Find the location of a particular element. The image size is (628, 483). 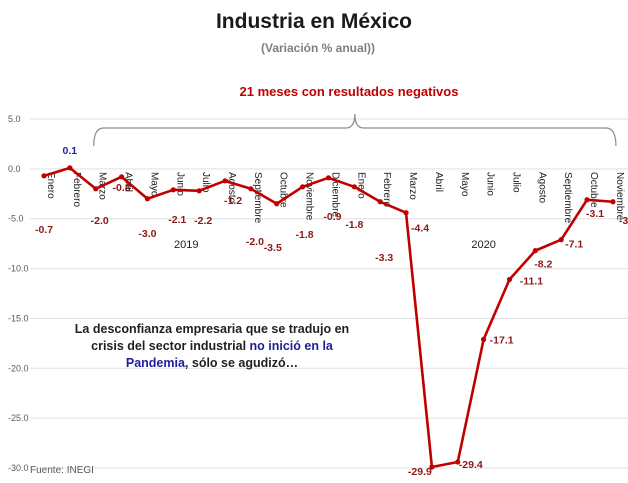

annotation-highlight: no inició en la Pandemia is located at coordinates (229, 354).